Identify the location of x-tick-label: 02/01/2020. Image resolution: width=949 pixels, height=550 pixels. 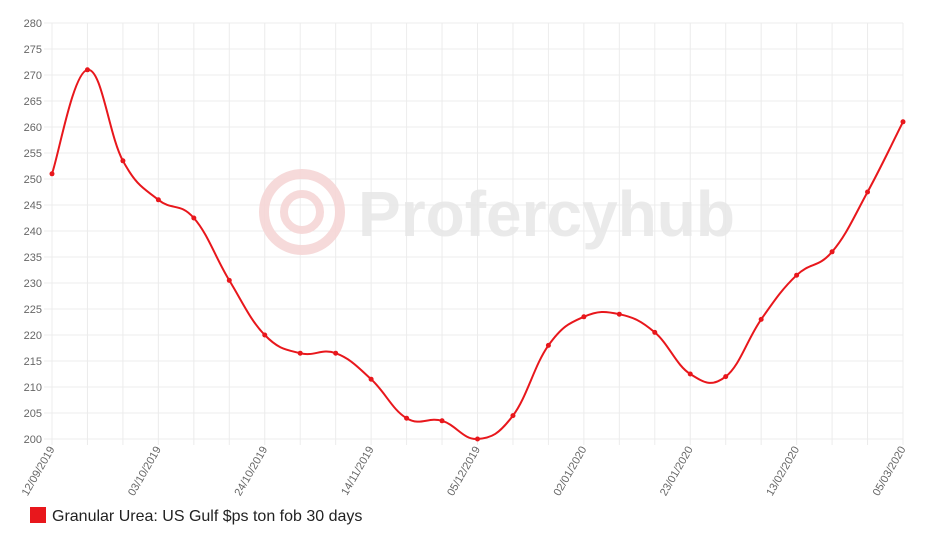
(571, 472).